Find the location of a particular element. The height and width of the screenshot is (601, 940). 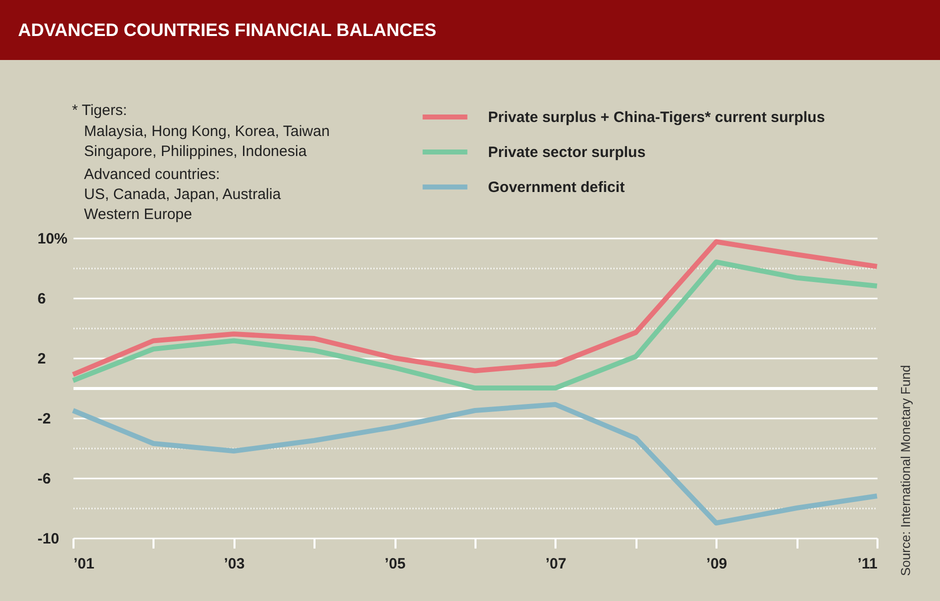

x-tick-label: ’03 is located at coordinates (234, 564).